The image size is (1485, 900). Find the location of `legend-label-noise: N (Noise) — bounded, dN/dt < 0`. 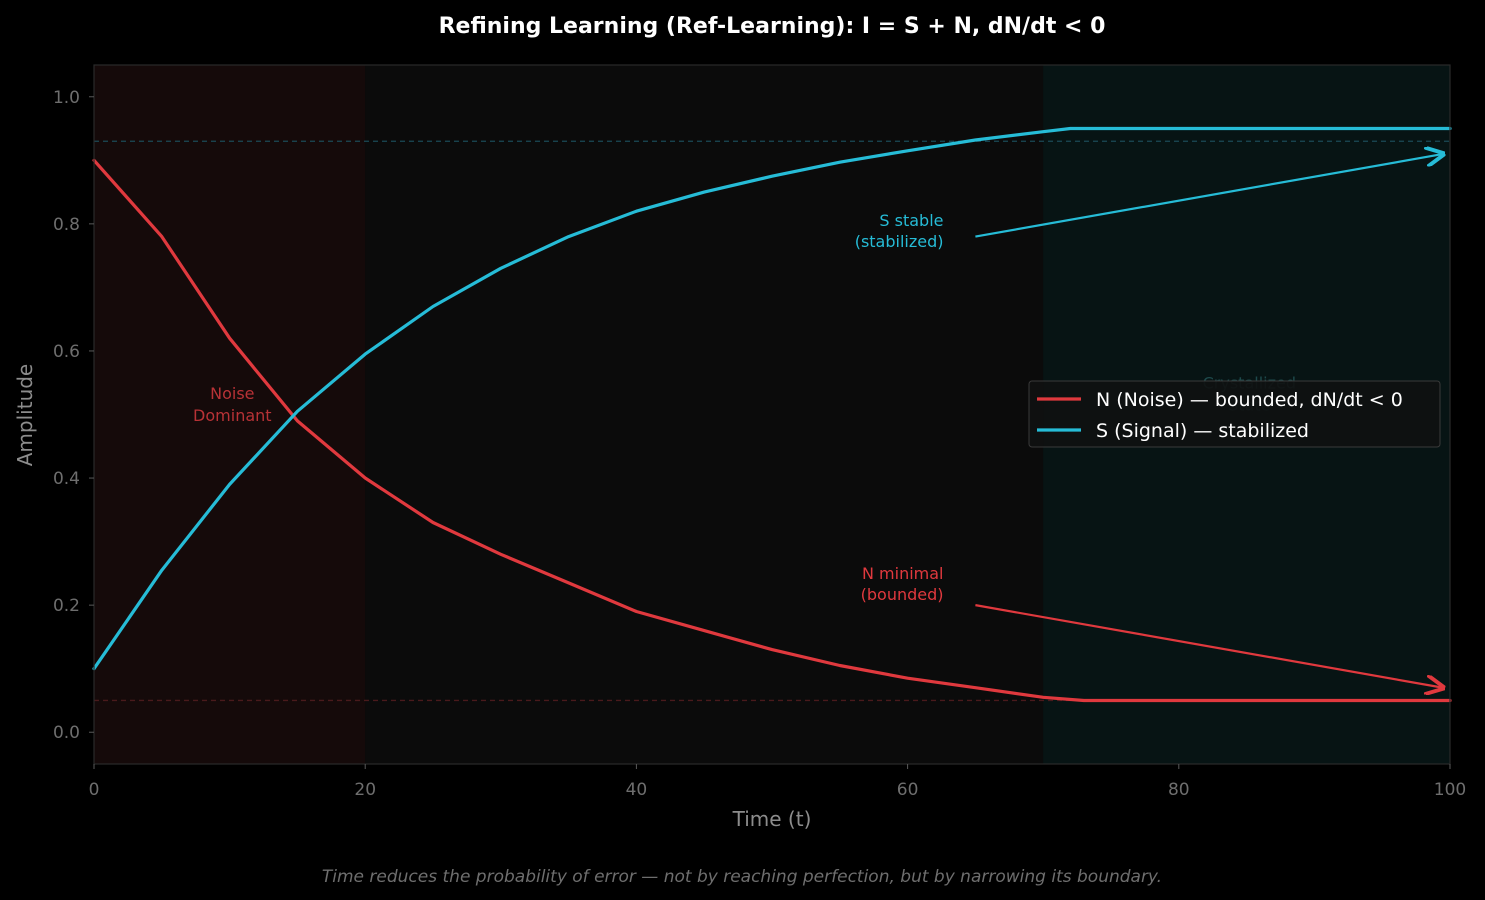

legend-label-noise: N (Noise) — bounded, dN/dt < 0 is located at coordinates (1249, 400).